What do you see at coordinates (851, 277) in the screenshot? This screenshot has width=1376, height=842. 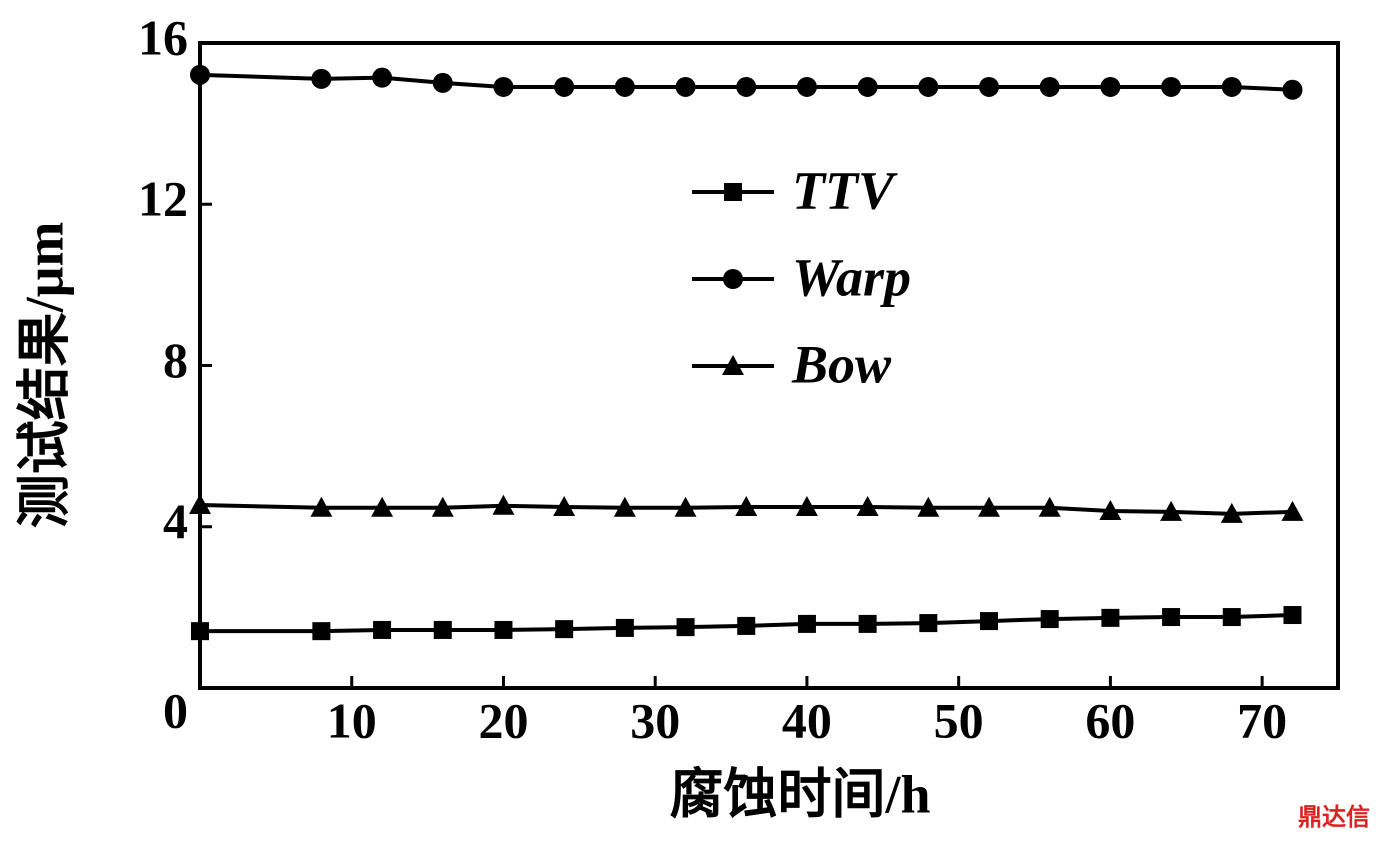 I see `legend-label: Warp` at bounding box center [851, 277].